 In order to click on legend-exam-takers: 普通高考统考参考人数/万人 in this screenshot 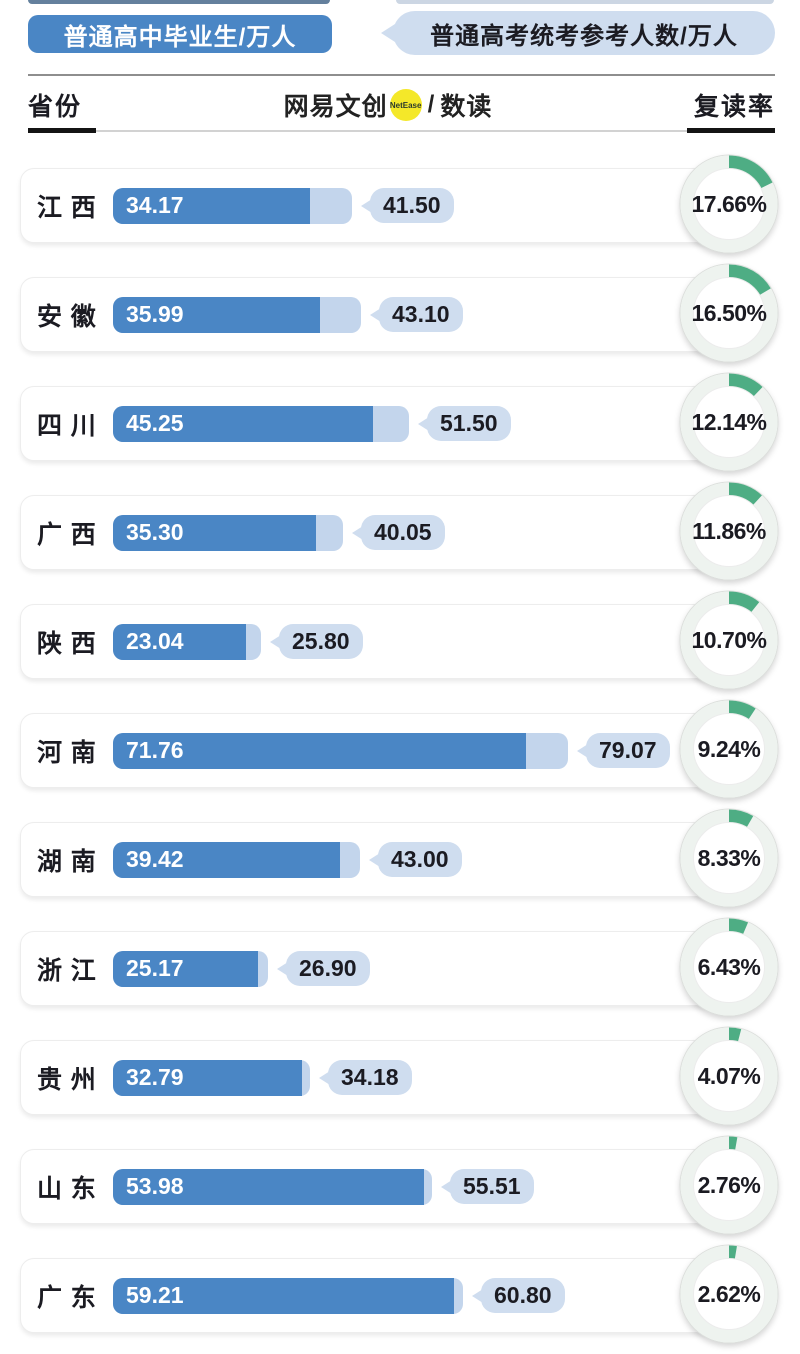, I will do `click(578, 33)`.